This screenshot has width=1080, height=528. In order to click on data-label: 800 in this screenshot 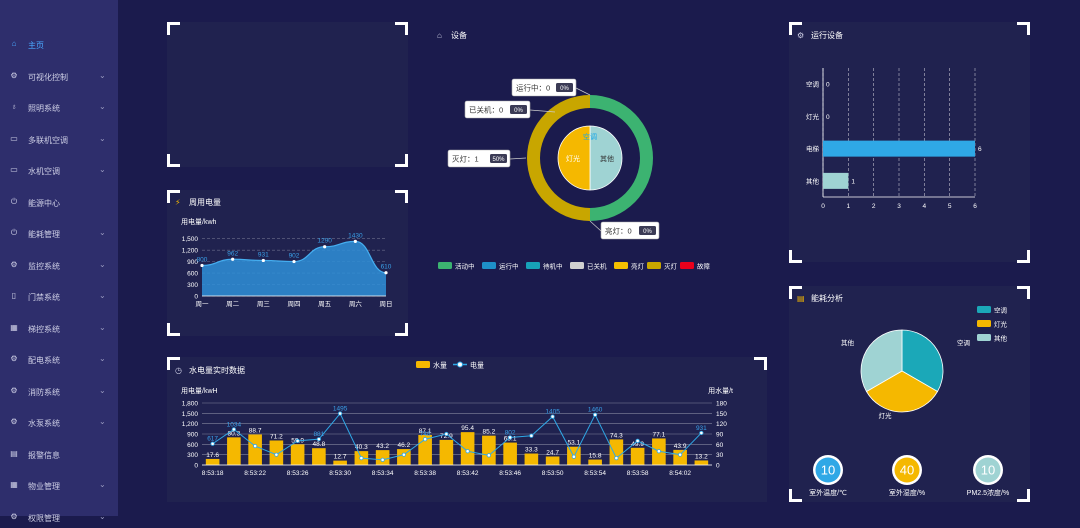, I will do `click(202, 259)`.